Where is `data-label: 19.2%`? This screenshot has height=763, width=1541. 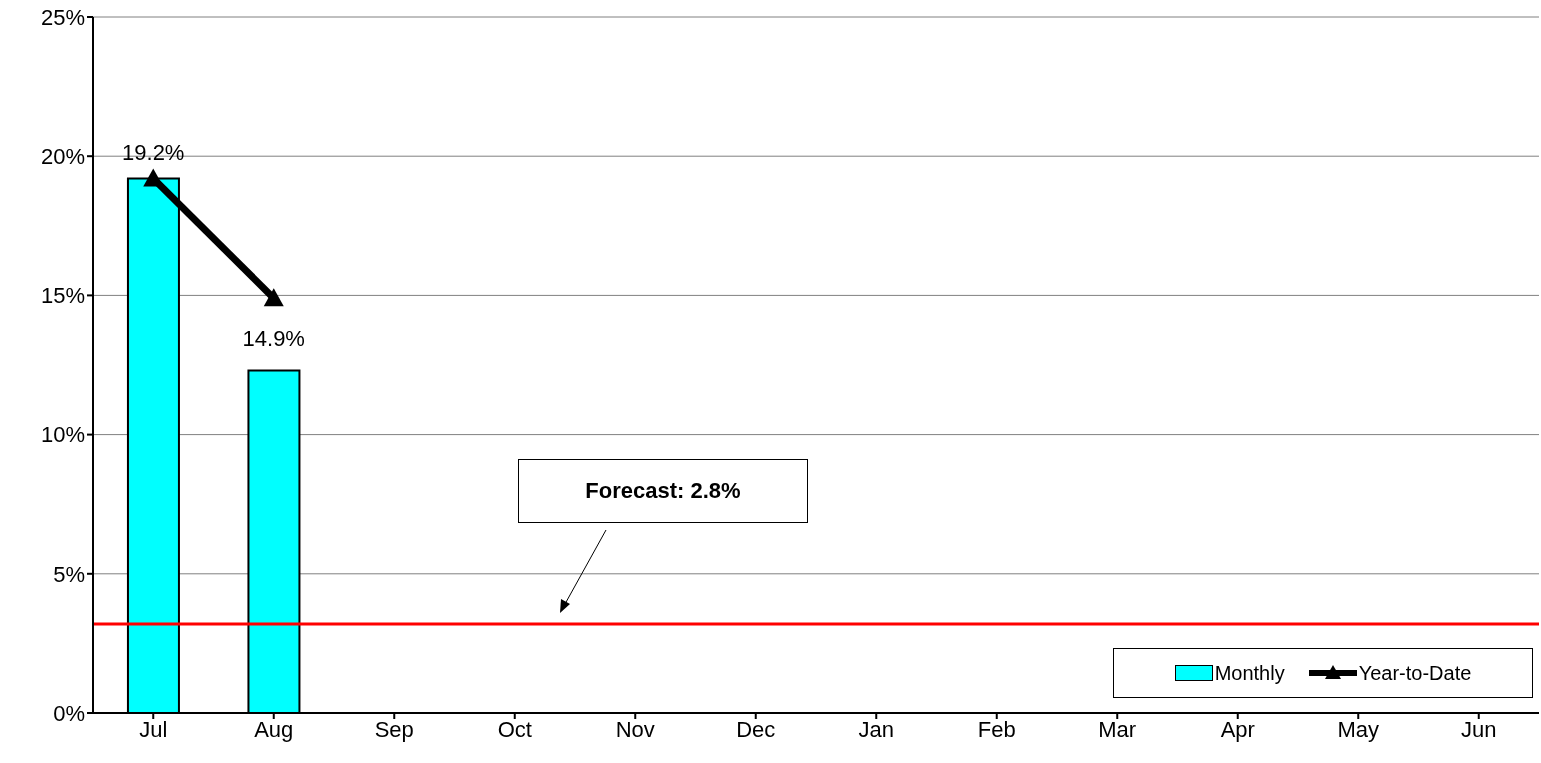
data-label: 19.2% is located at coordinates (153, 153).